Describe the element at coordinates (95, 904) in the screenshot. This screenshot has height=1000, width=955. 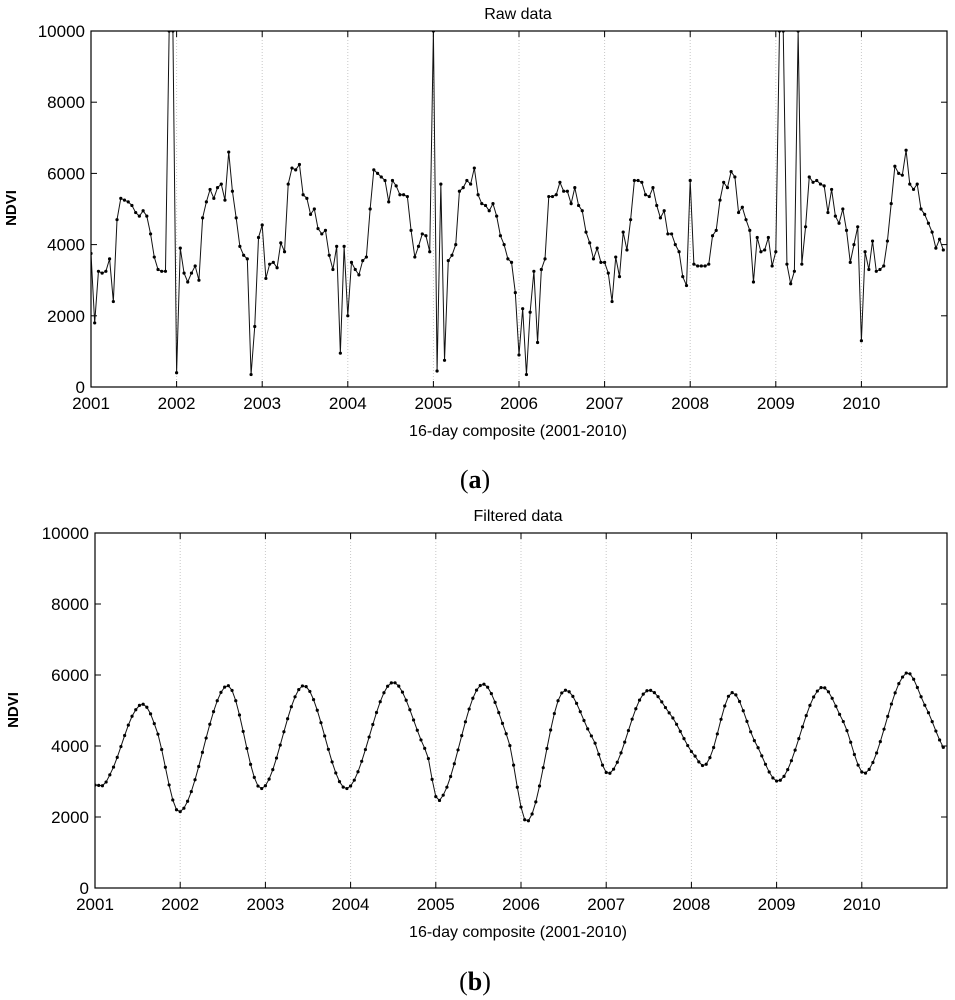
I see `x-tick-label: 2001` at that location.